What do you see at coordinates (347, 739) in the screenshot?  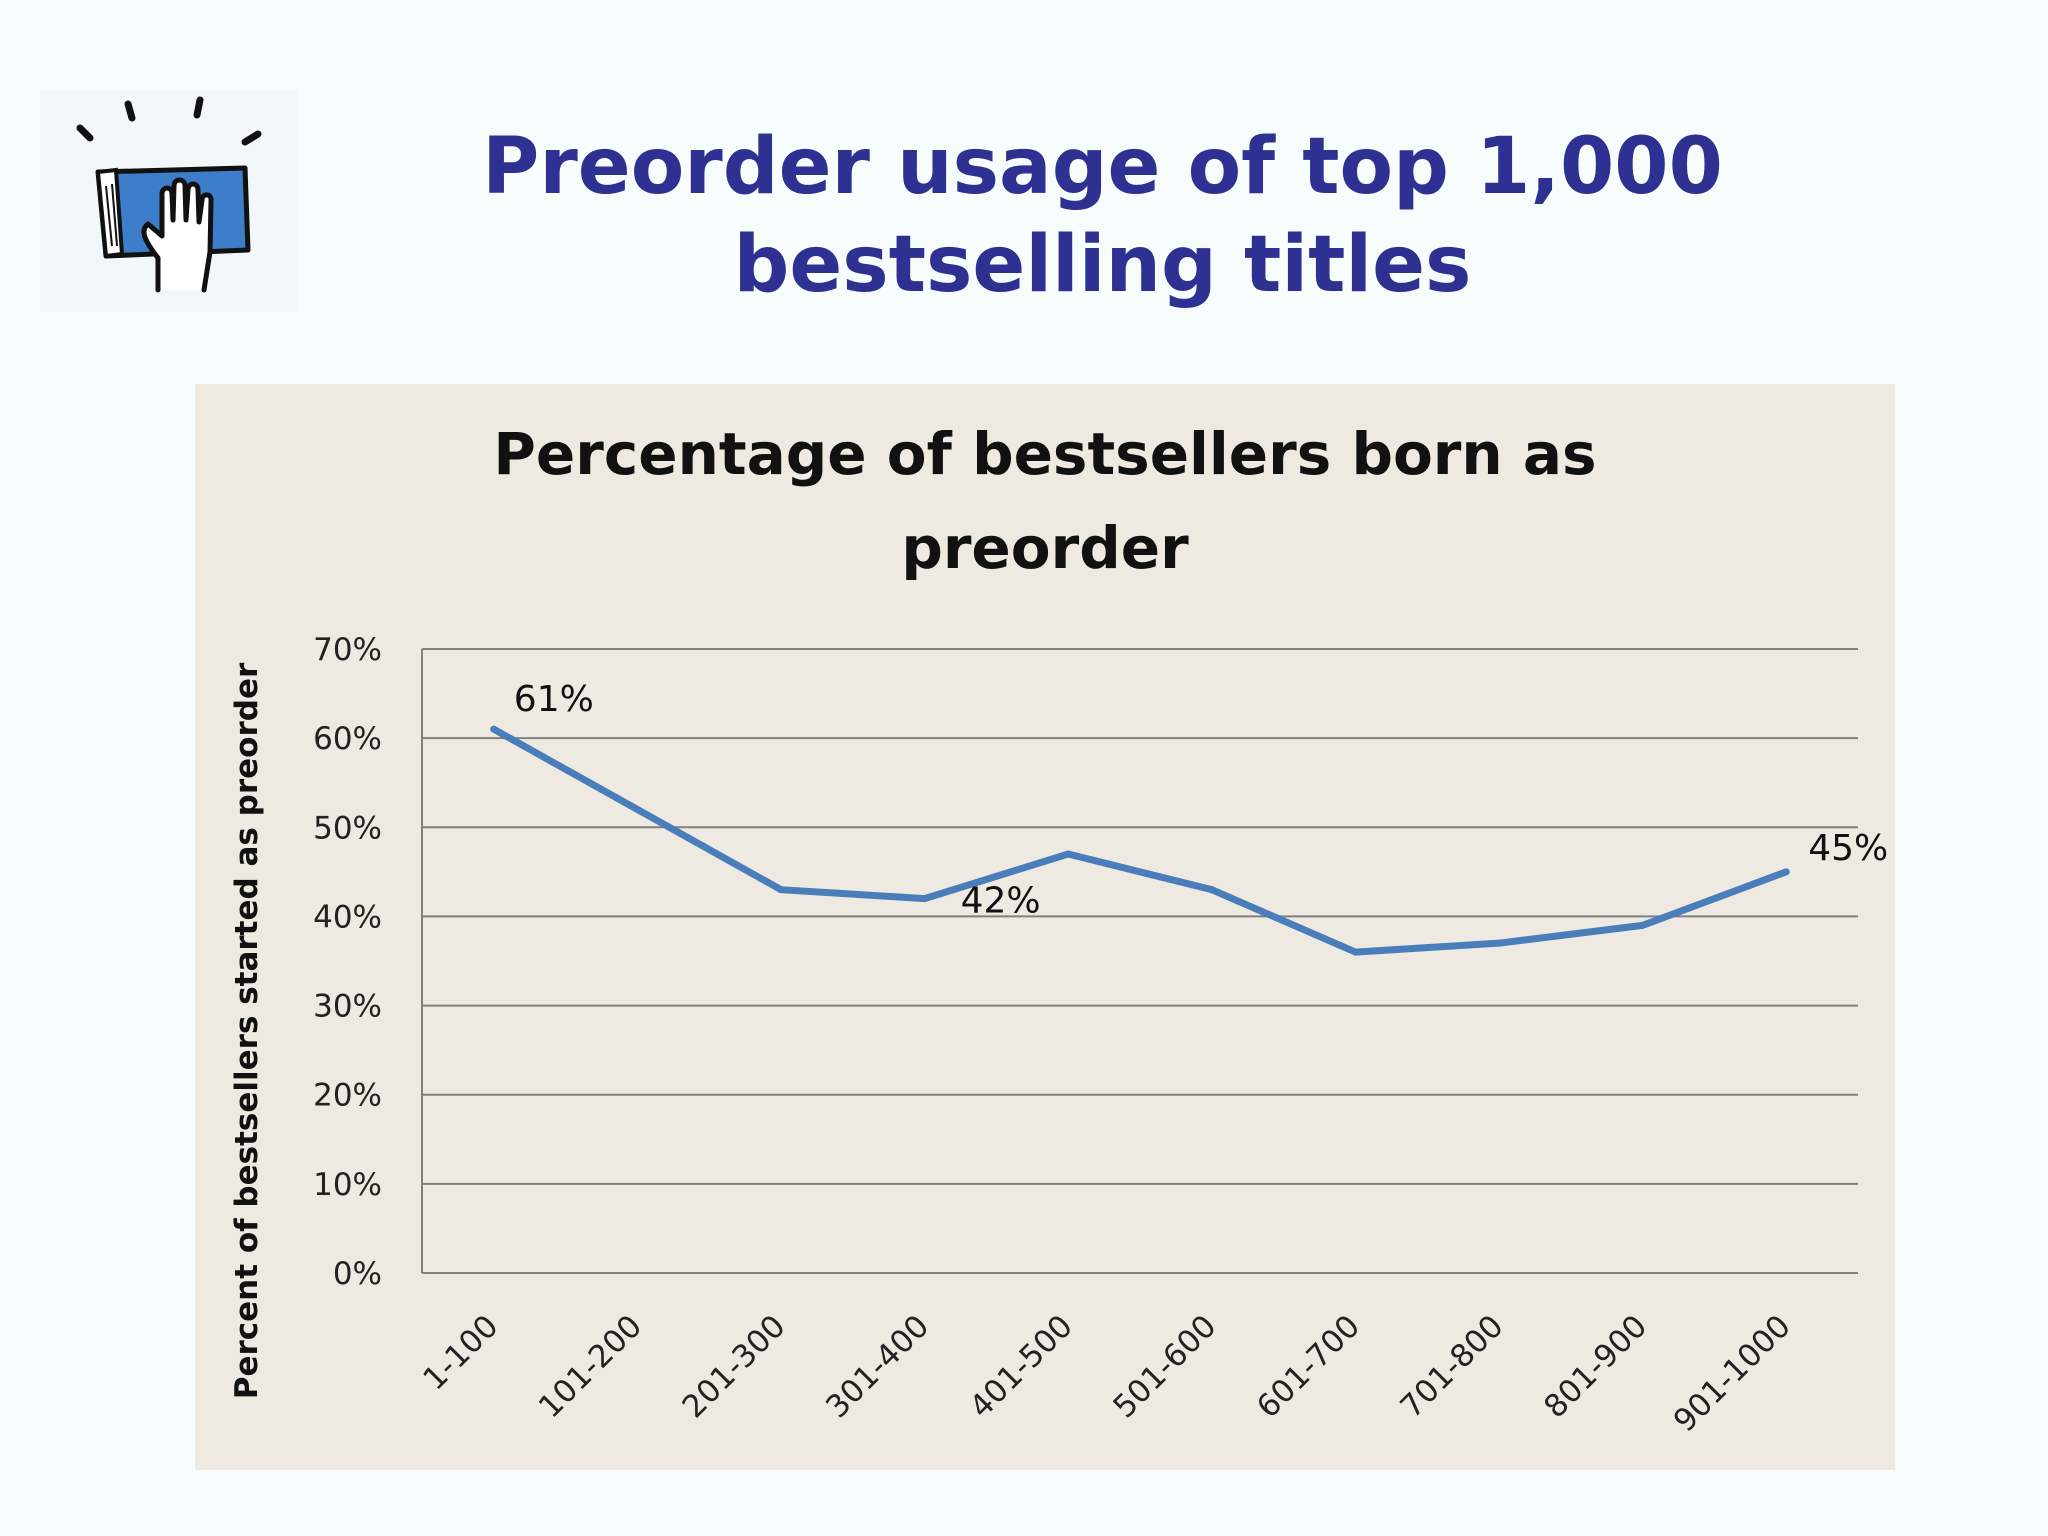 I see `y-tick-label-60: 60%` at bounding box center [347, 739].